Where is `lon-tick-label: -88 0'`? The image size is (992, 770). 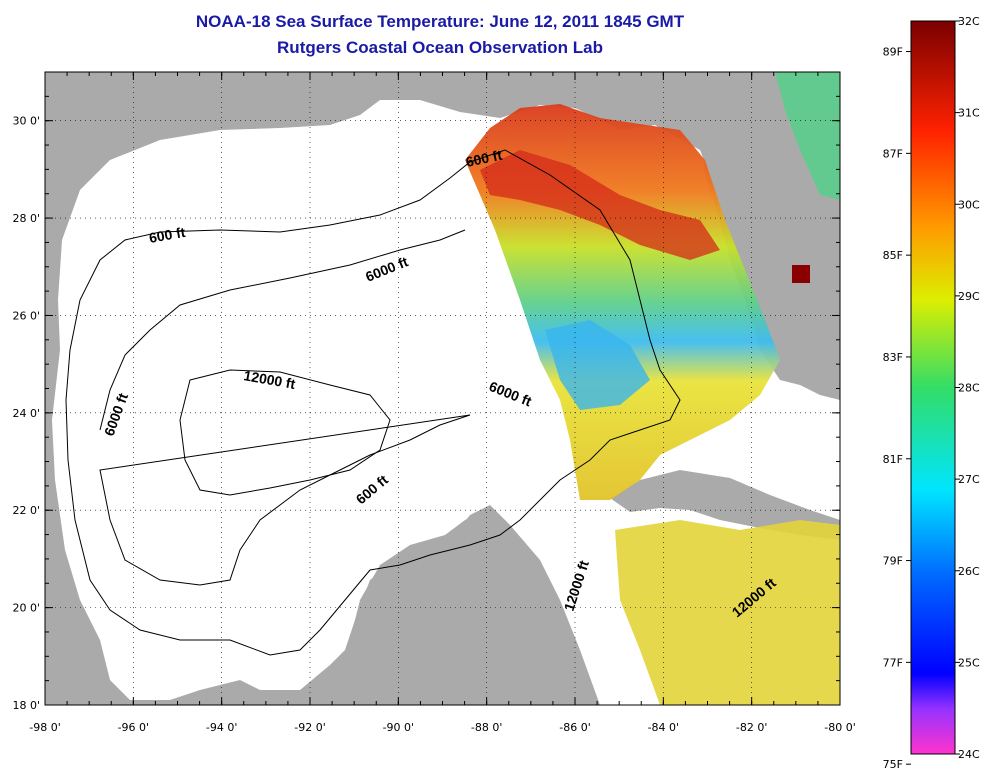 lon-tick-label: -88 0' is located at coordinates (487, 727).